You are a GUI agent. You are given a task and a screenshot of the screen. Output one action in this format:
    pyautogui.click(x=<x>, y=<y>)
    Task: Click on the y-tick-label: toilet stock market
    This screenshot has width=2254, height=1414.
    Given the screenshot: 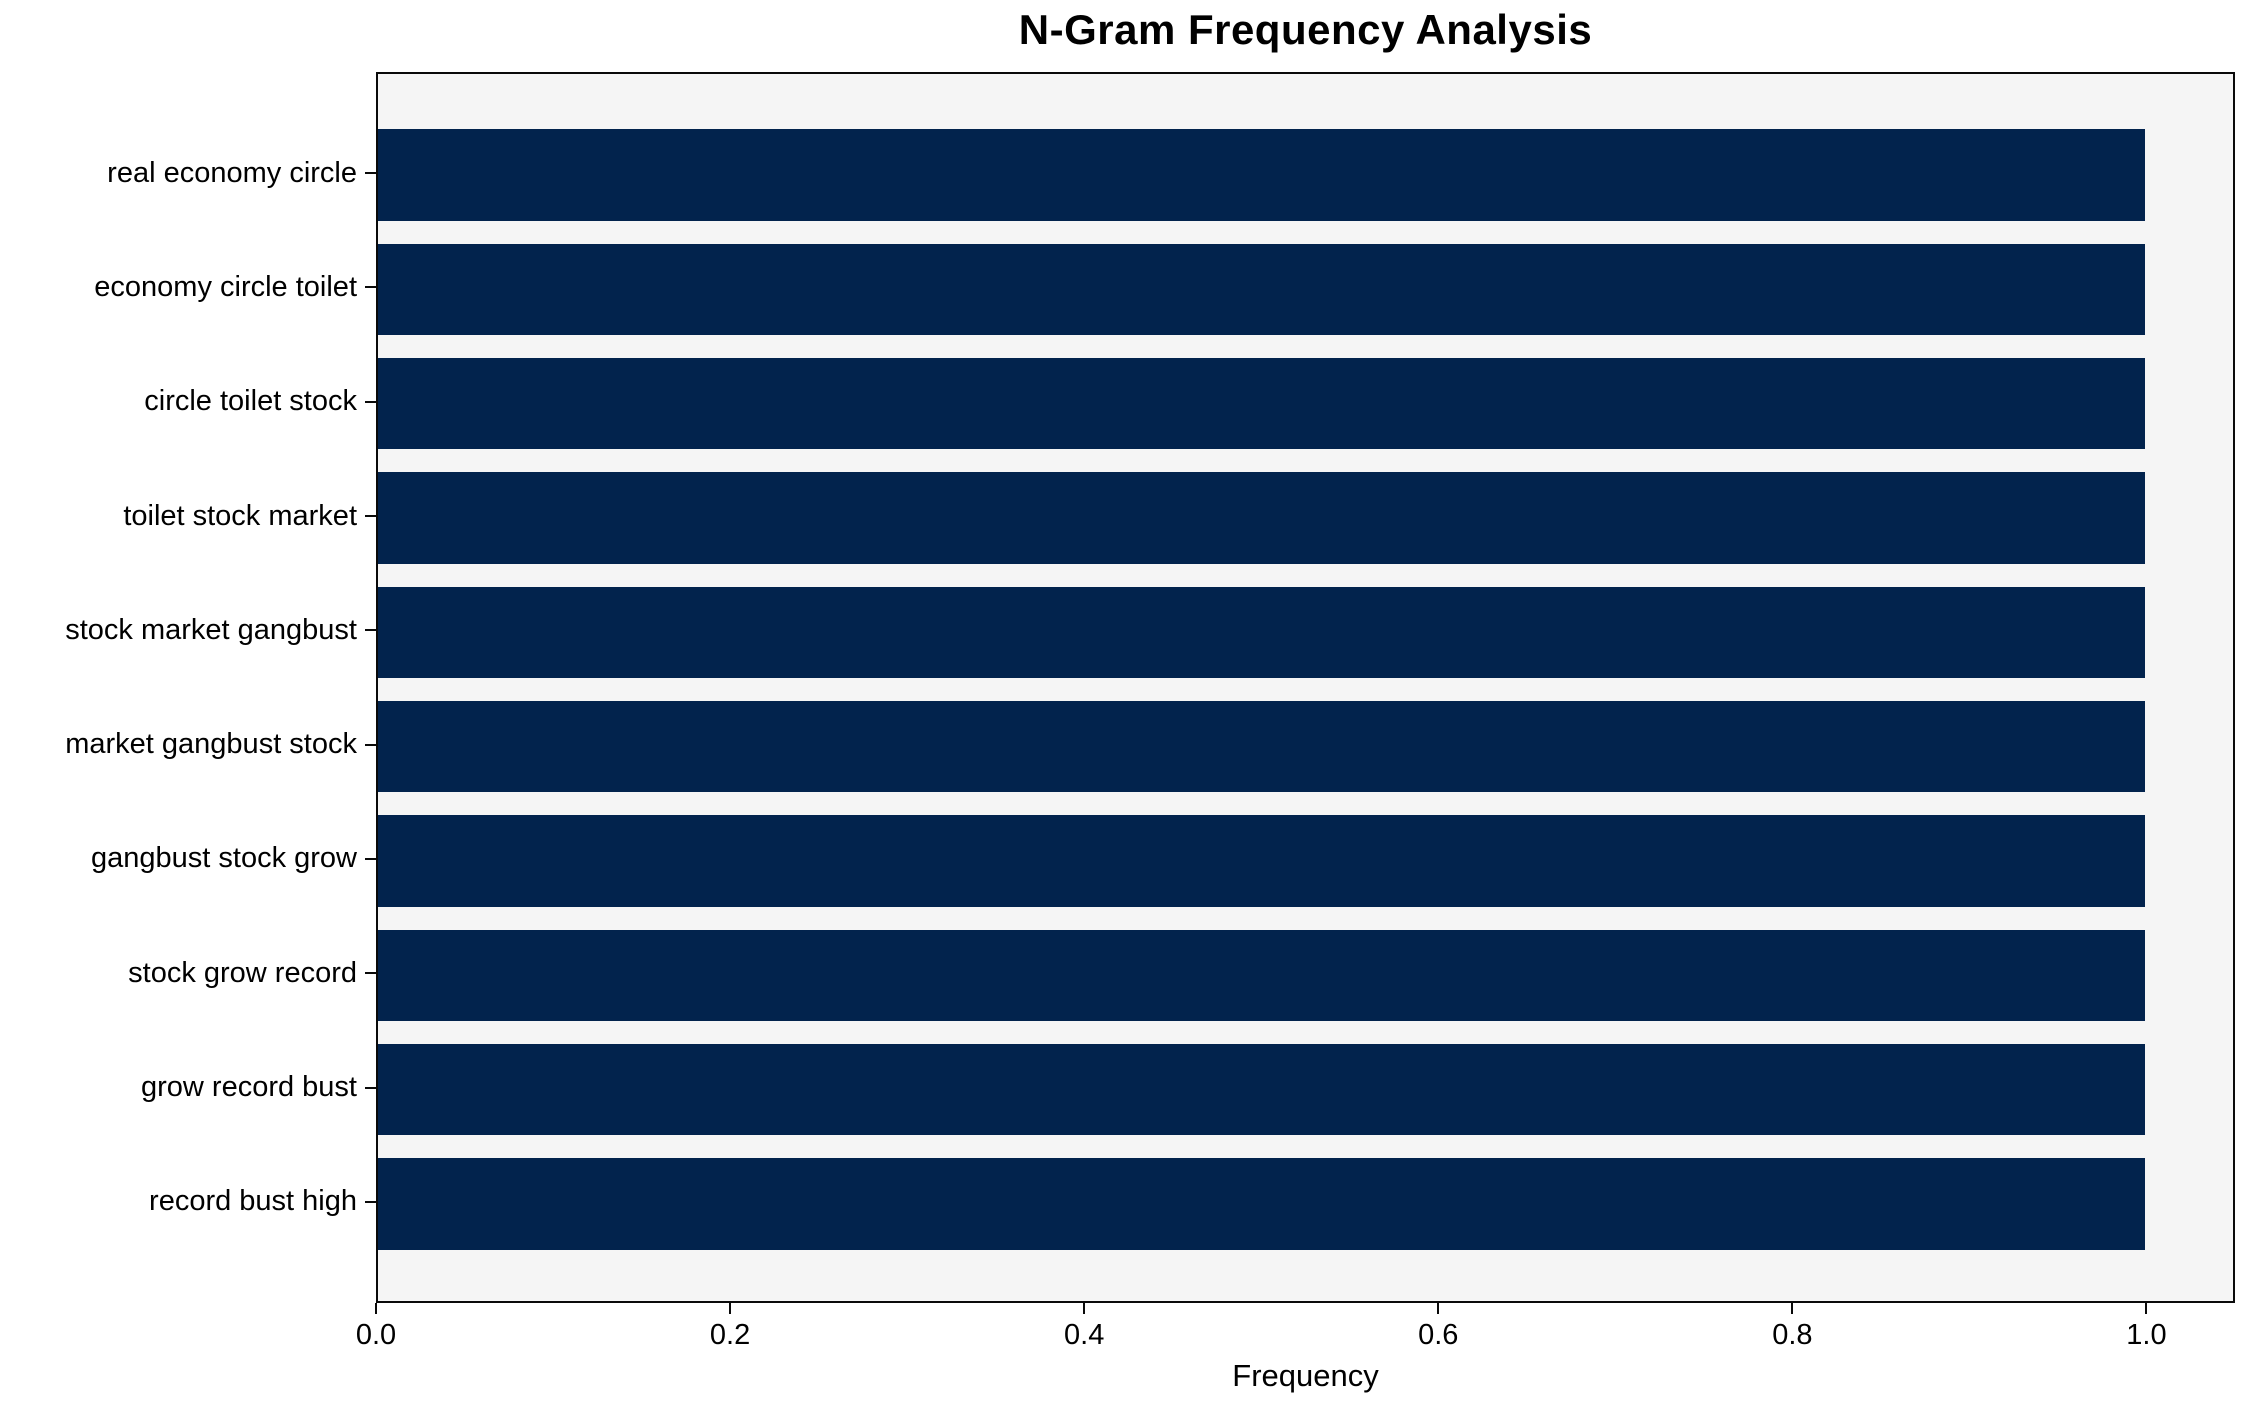 What is the action you would take?
    pyautogui.click(x=240, y=515)
    